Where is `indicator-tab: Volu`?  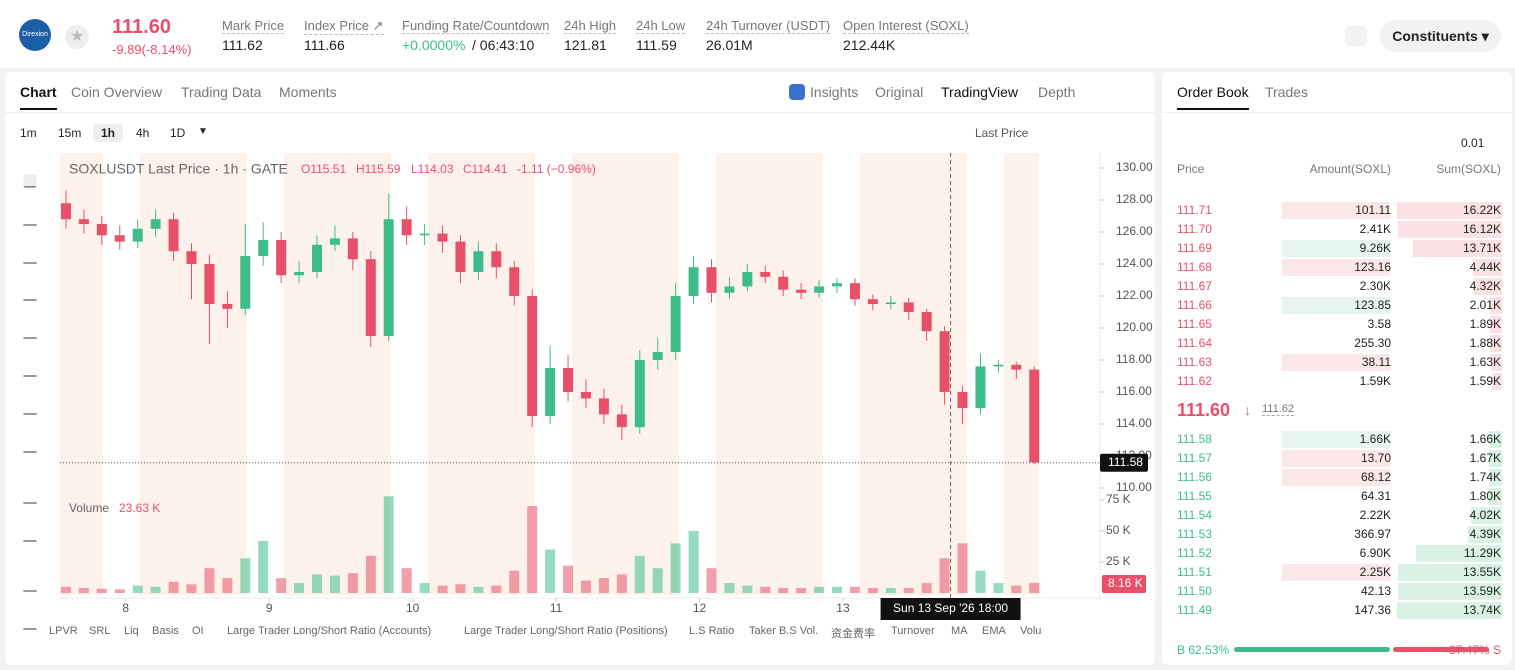 indicator-tab: Volu is located at coordinates (1031, 631).